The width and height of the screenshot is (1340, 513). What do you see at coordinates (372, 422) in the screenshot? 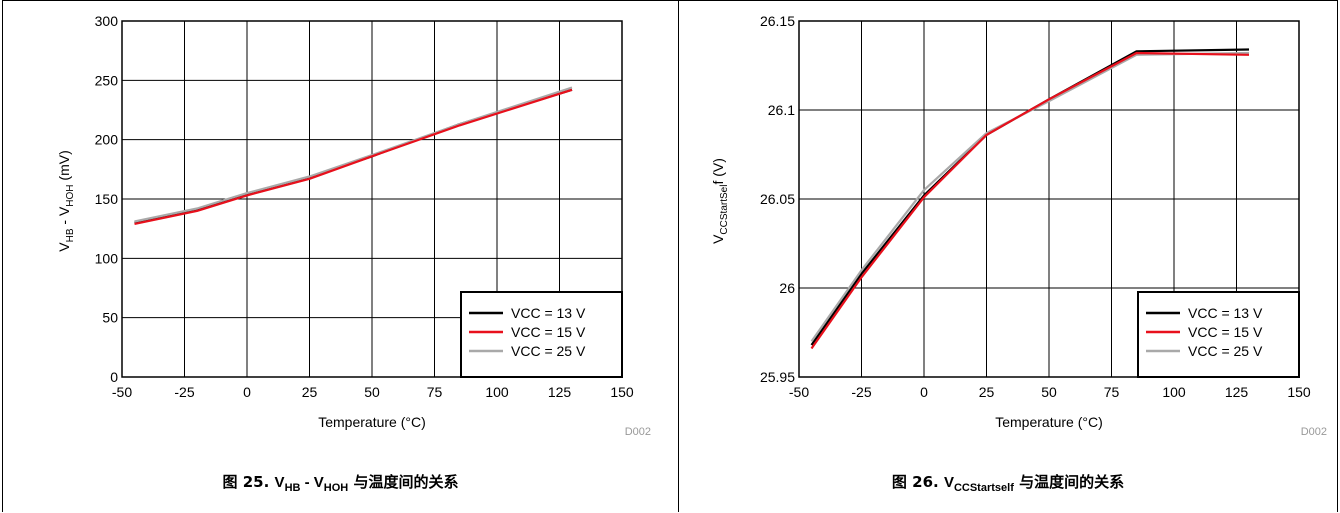
I see `x-axis-label-left: Temperature (°C)` at bounding box center [372, 422].